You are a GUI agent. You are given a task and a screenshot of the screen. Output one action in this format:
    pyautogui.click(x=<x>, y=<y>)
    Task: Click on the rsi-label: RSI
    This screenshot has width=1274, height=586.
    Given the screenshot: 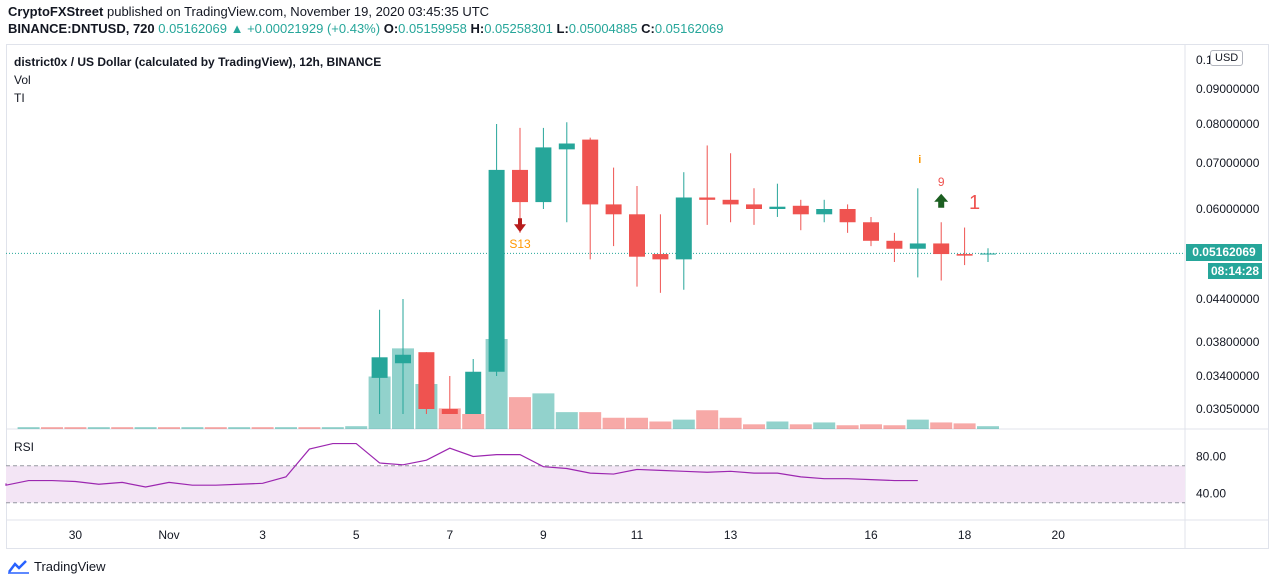 What is the action you would take?
    pyautogui.click(x=24, y=447)
    